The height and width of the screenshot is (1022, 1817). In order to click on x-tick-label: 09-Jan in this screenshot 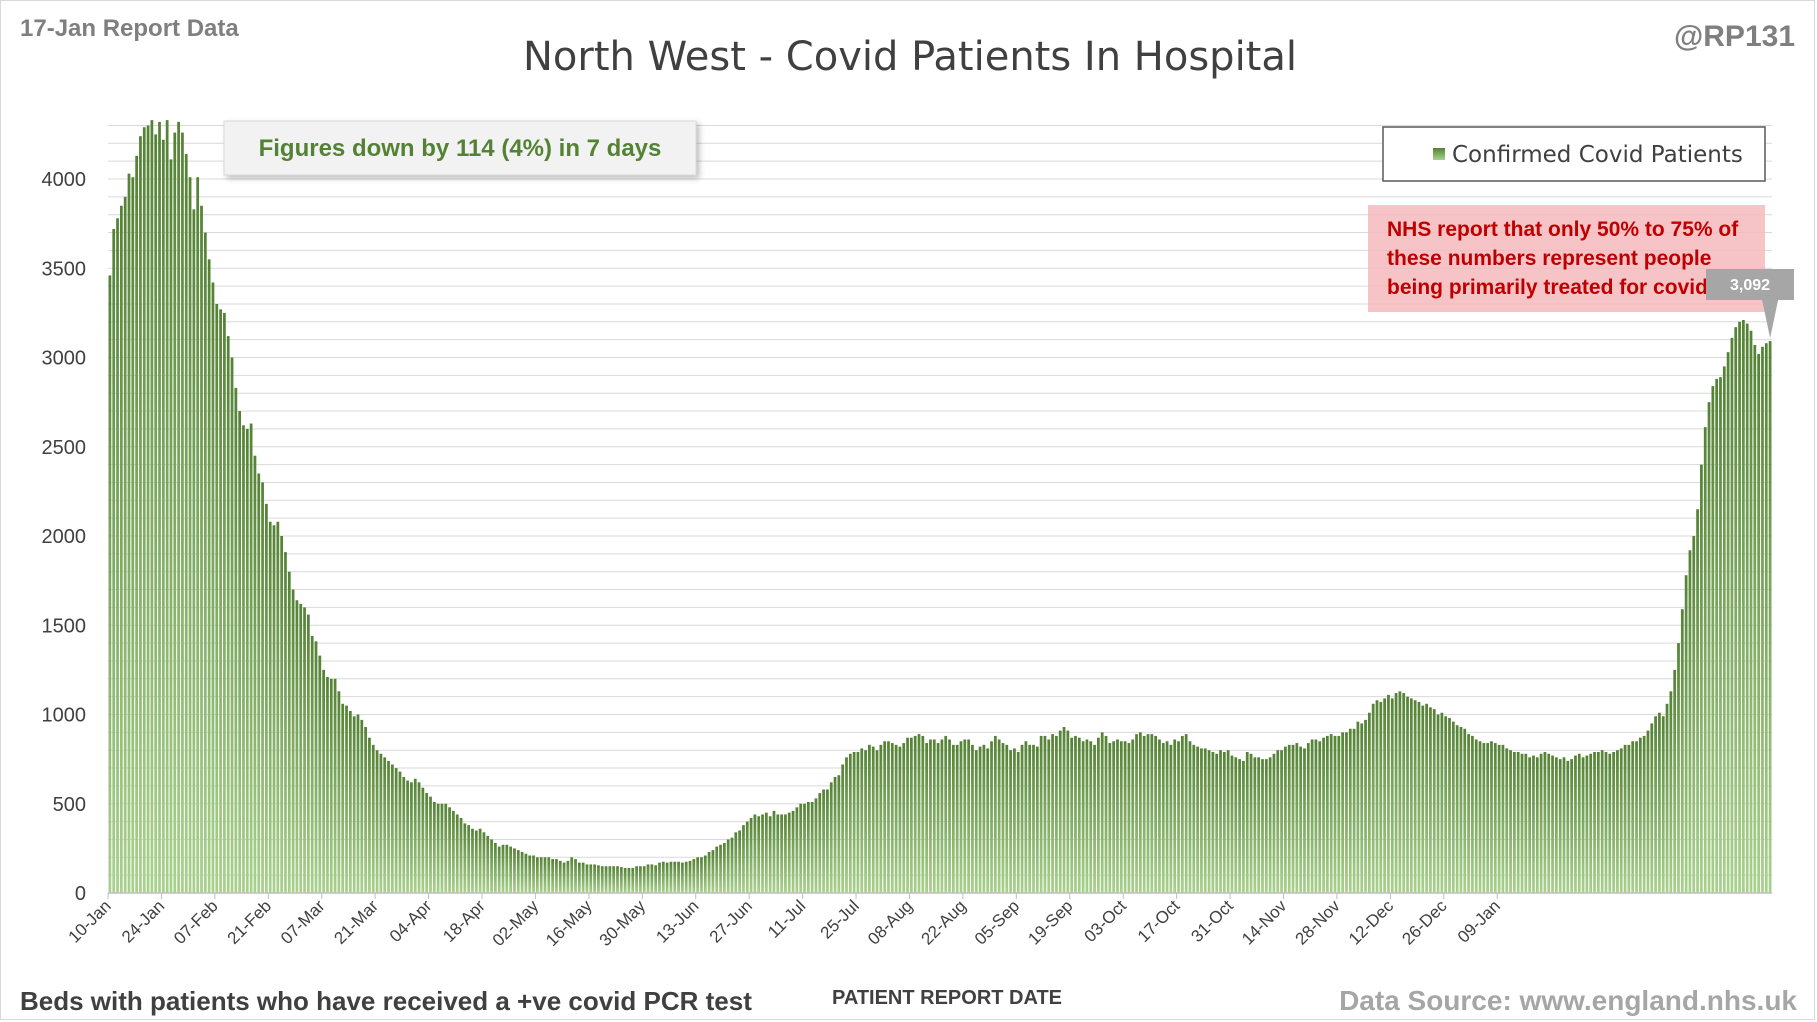, I will do `click(1479, 921)`.